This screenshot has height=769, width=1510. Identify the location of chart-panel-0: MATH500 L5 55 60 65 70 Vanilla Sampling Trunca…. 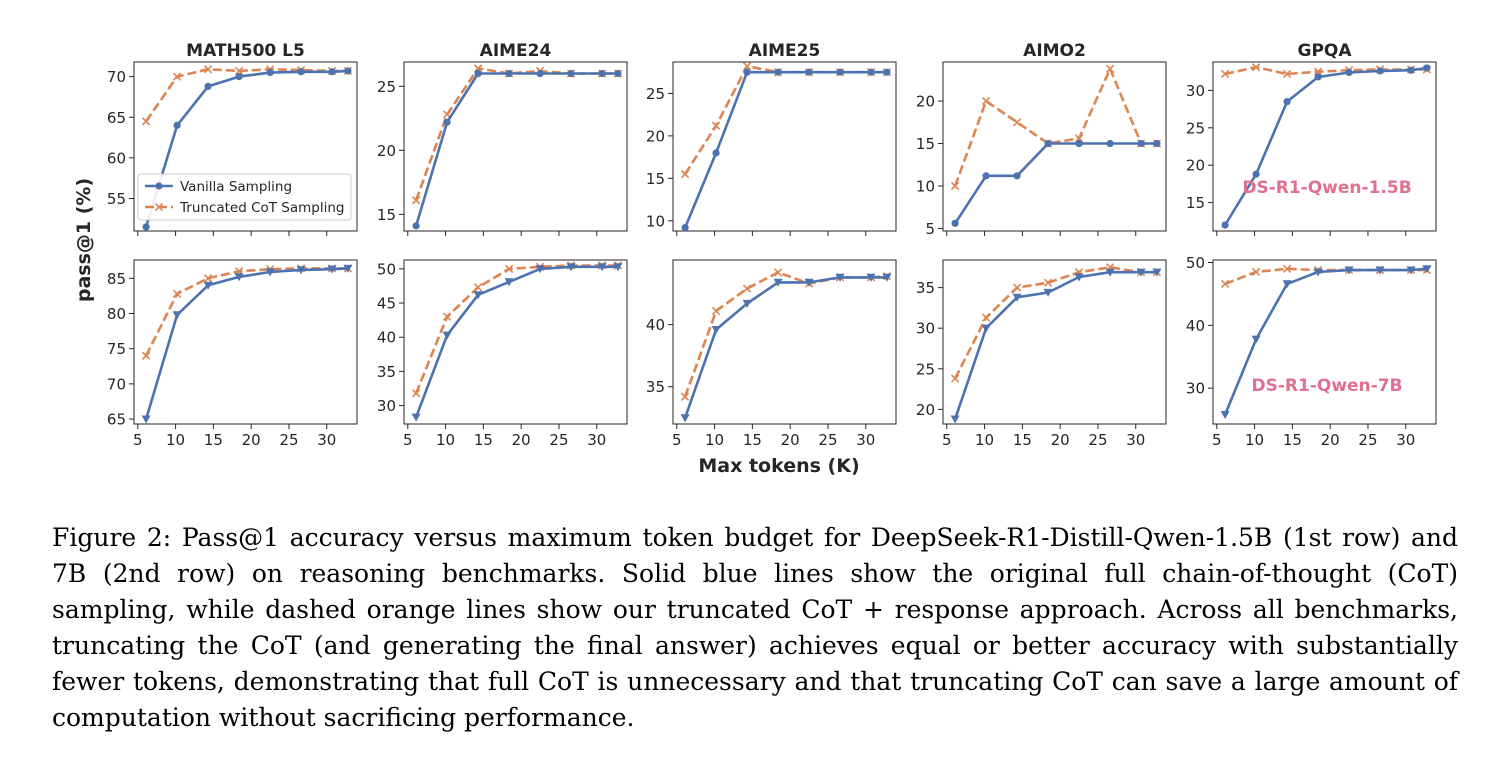
(232, 138).